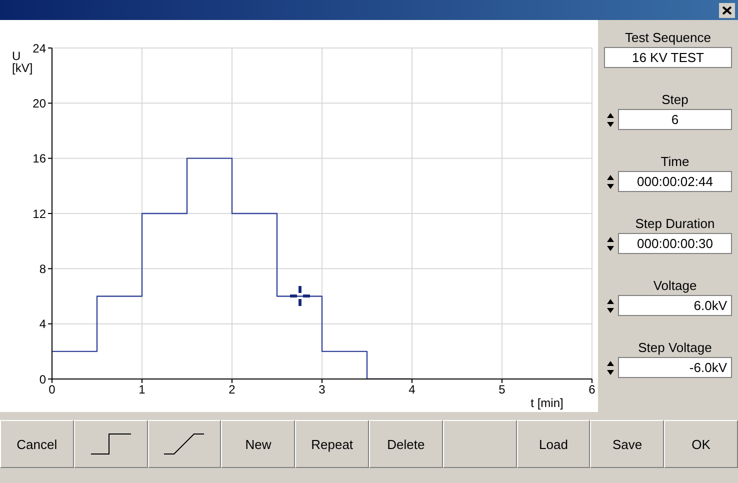  I want to click on text: Step Duration, so click(675, 223).